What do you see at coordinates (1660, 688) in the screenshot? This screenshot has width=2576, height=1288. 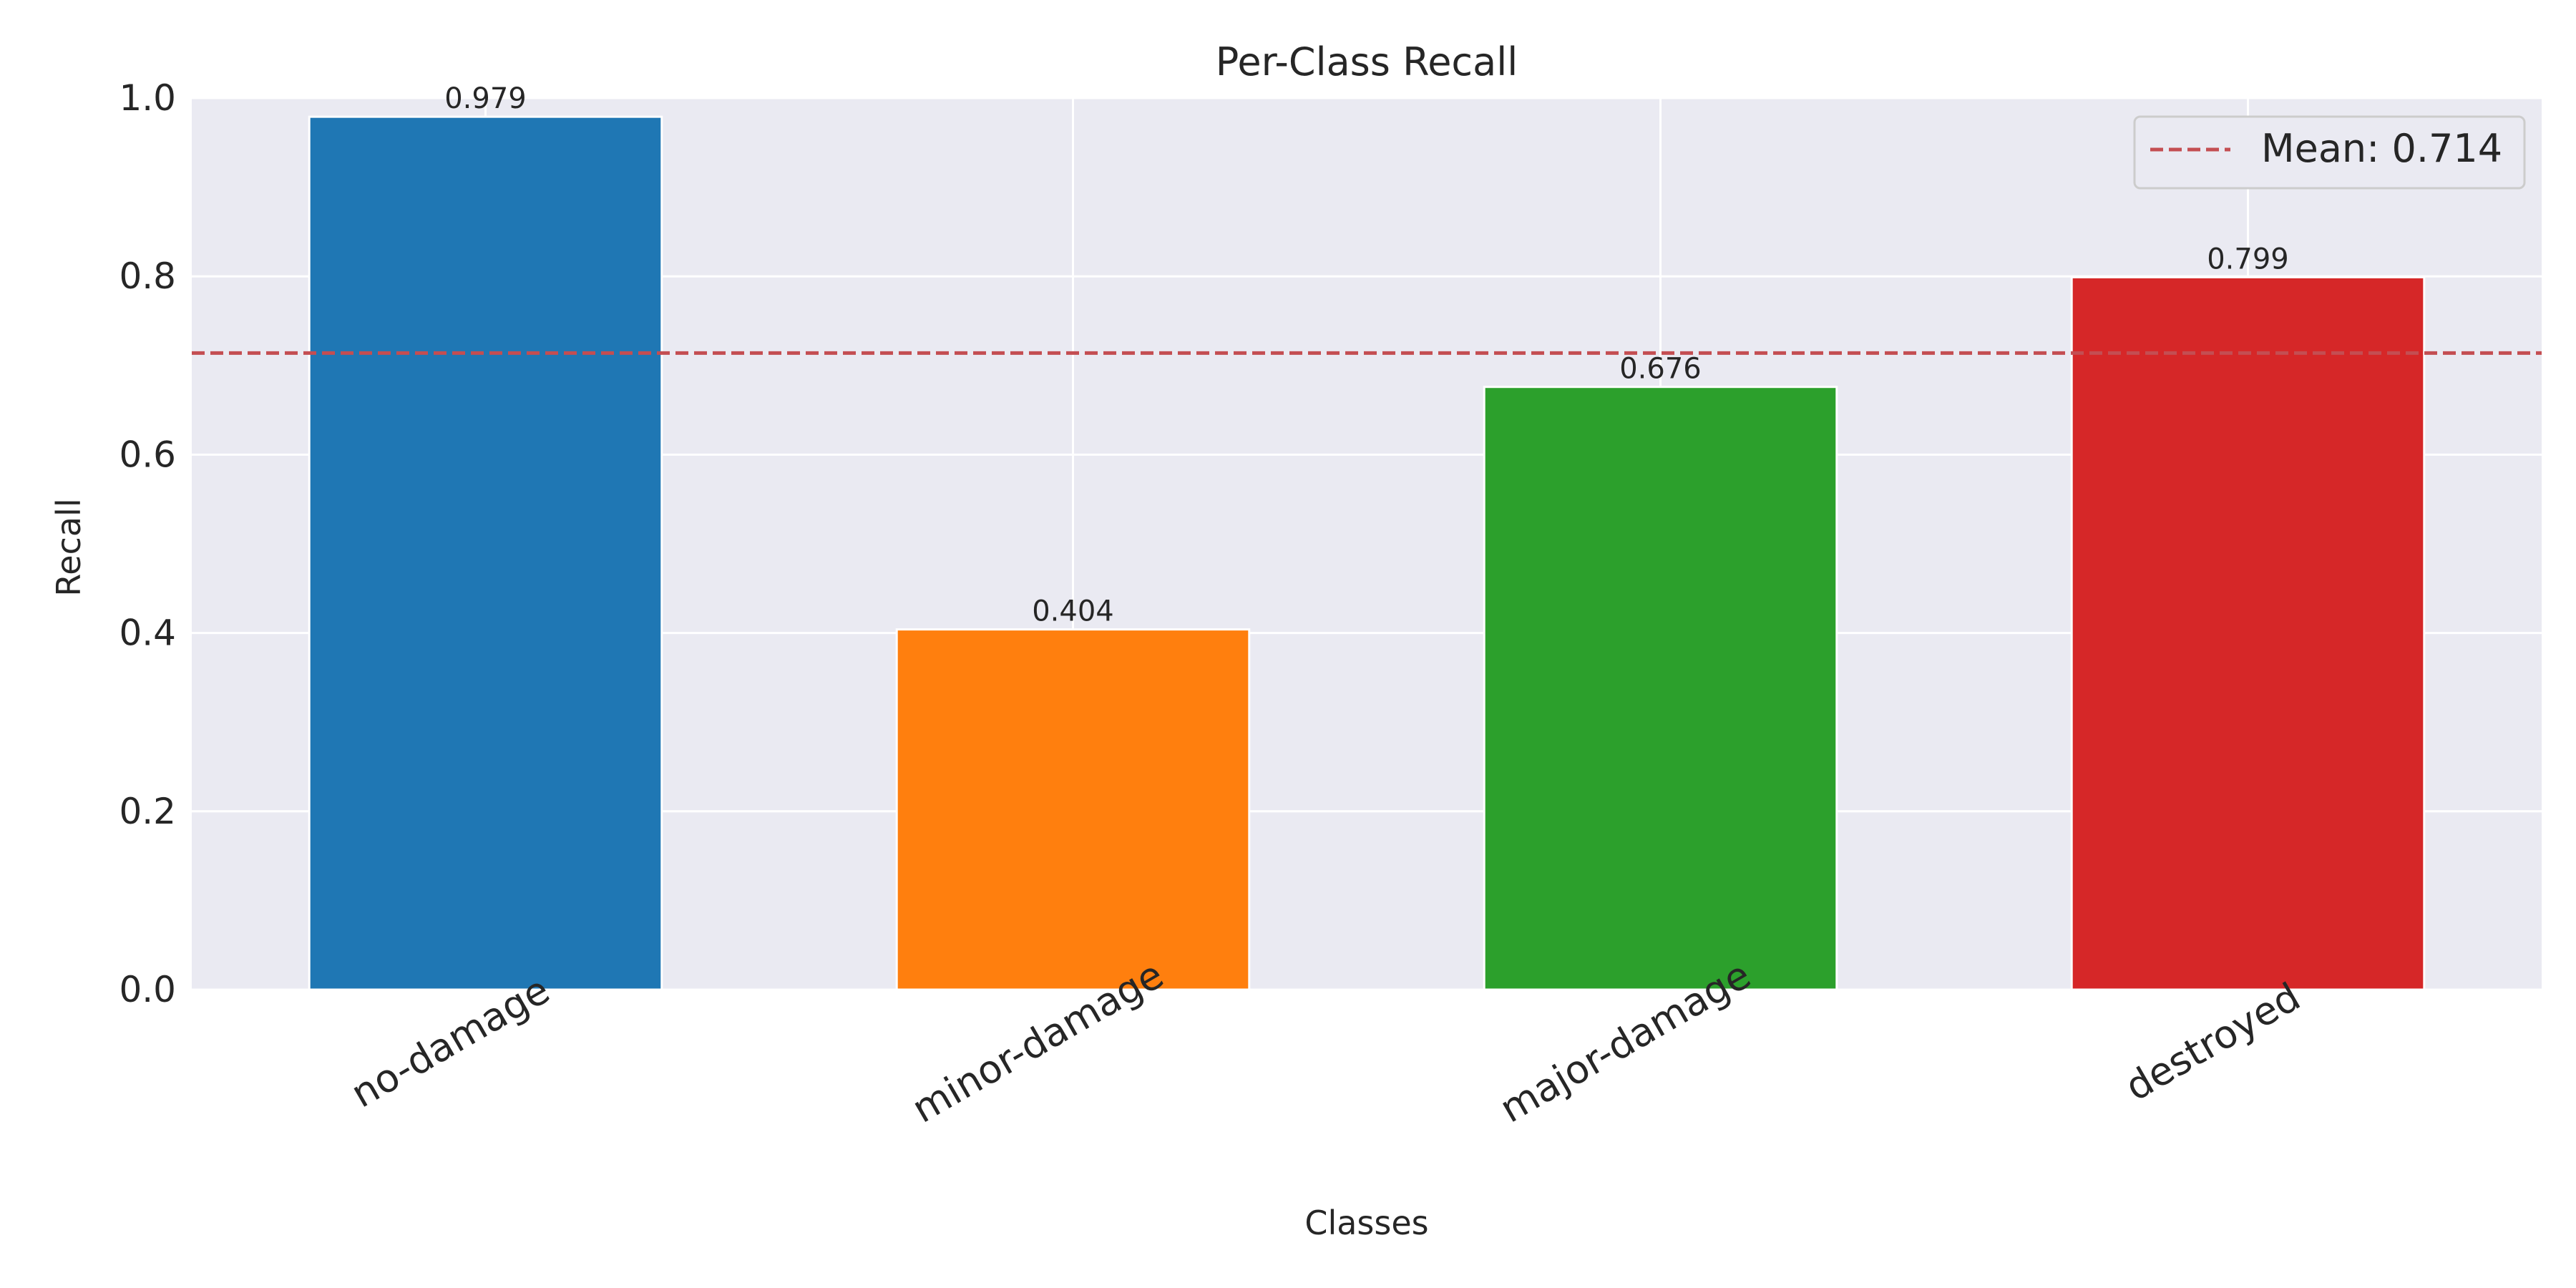 I see `bar-major-damage` at bounding box center [1660, 688].